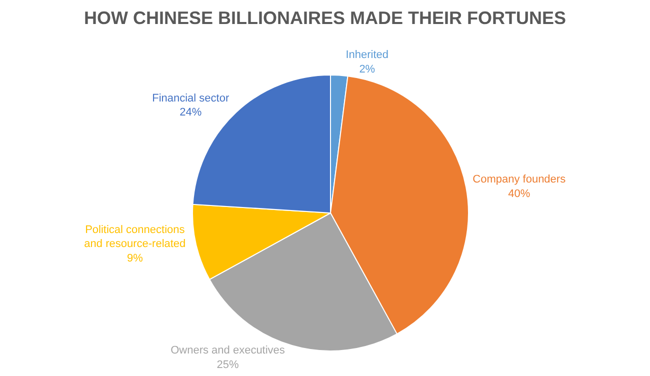 The width and height of the screenshot is (650, 376). I want to click on slice-label: Political connections and resource-related, so click(135, 237).